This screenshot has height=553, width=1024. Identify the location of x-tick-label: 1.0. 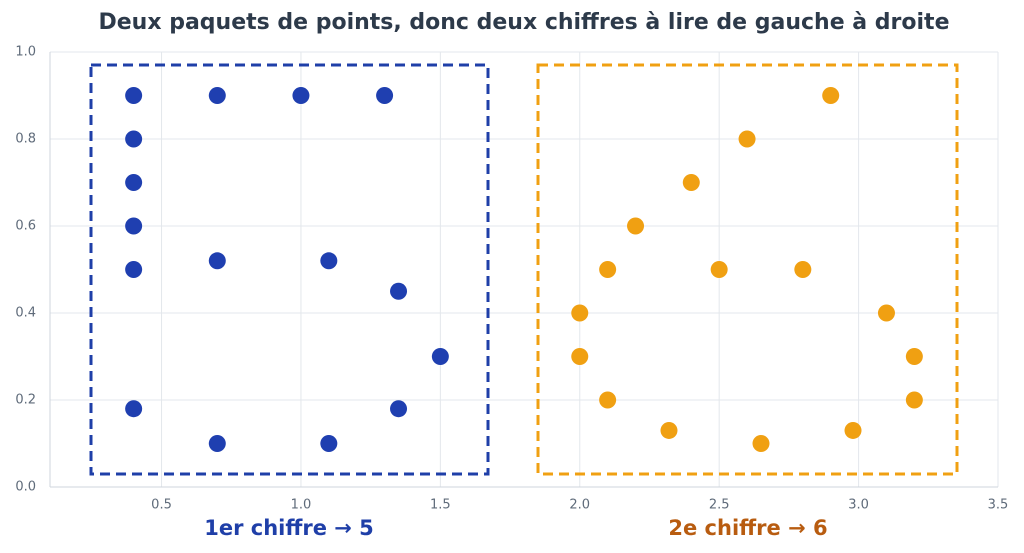
(301, 505).